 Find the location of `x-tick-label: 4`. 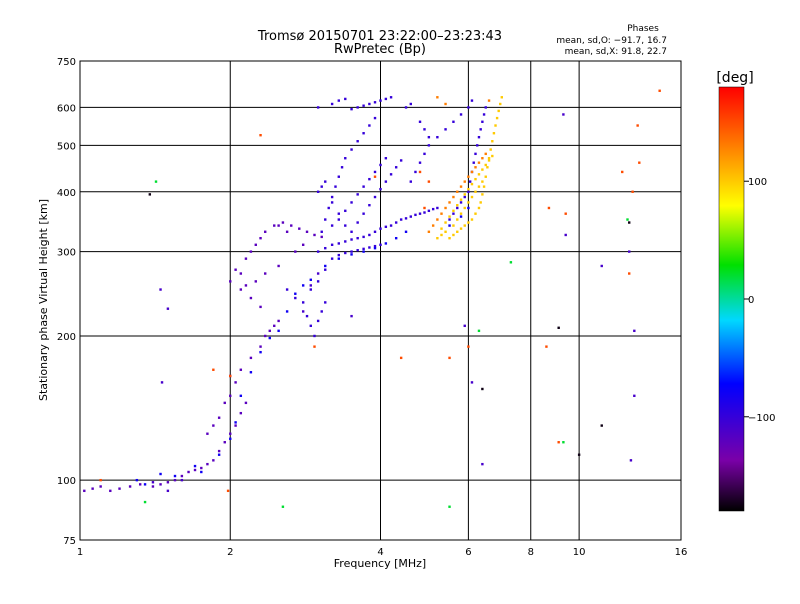

x-tick-label: 4 is located at coordinates (380, 552).